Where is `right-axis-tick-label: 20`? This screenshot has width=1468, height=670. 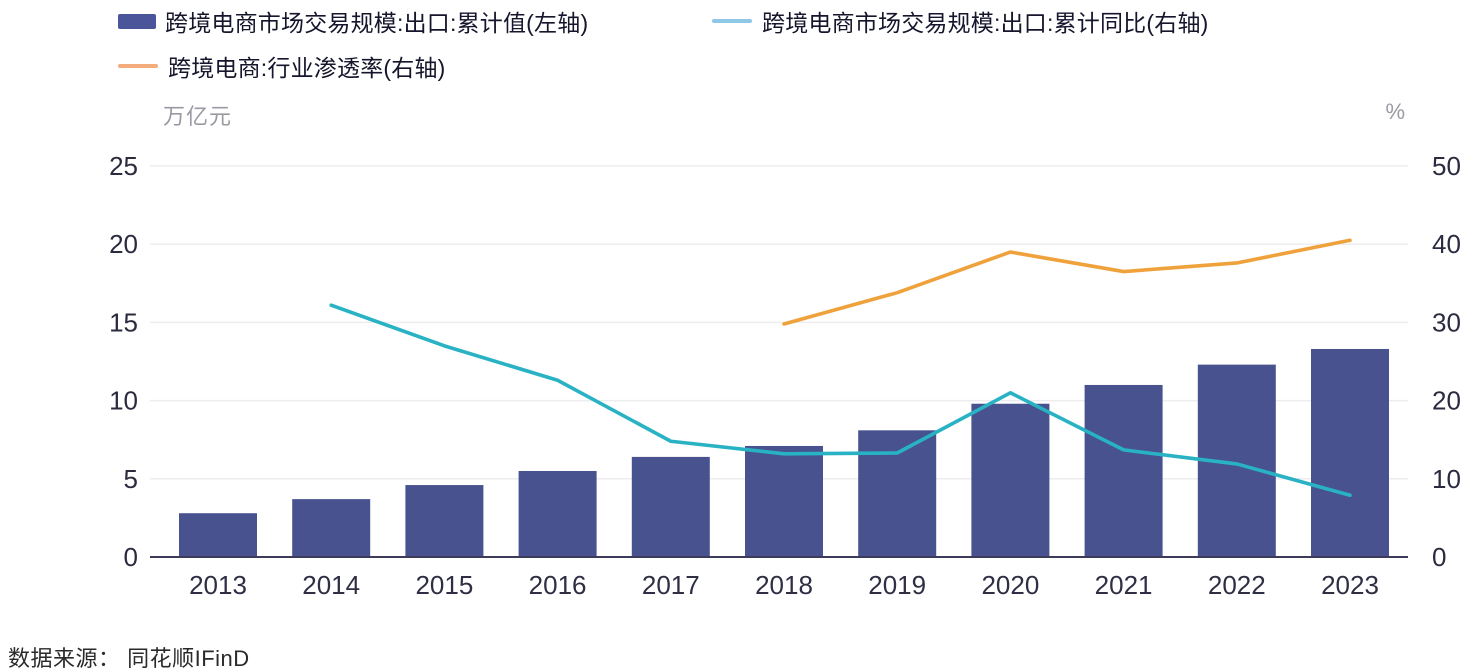
right-axis-tick-label: 20 is located at coordinates (1446, 401).